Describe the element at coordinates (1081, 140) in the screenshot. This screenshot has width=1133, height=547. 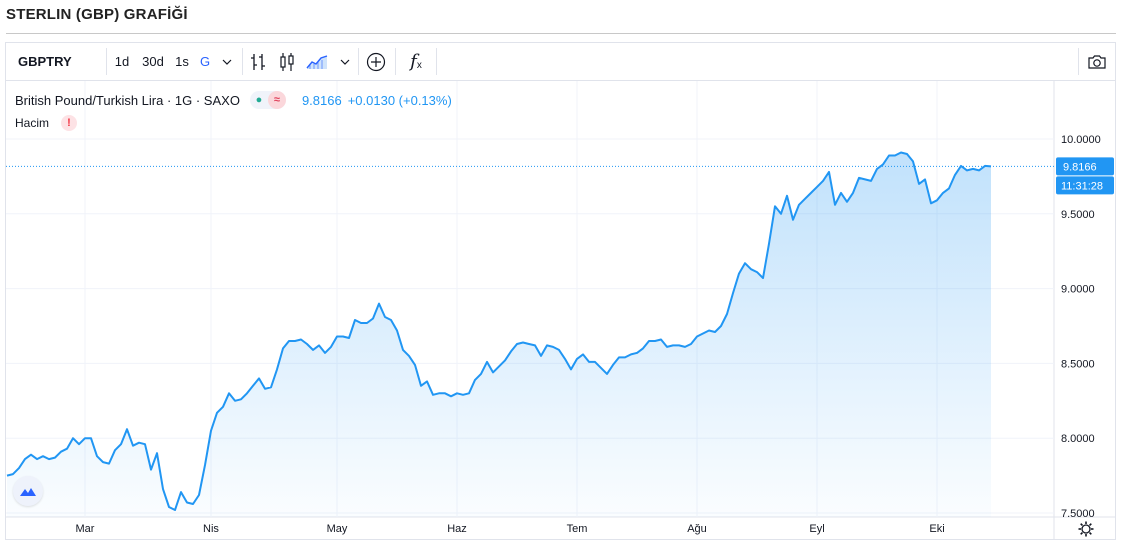
I see `y-tick-label: 10.0000` at that location.